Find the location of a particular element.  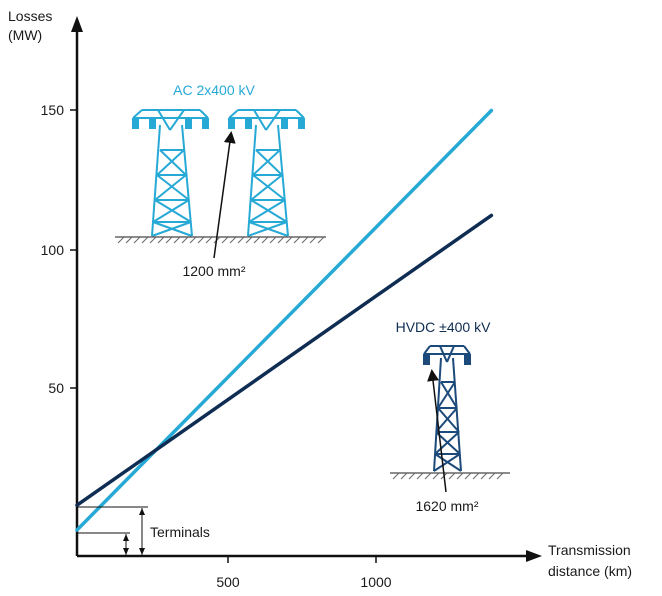

ac-conductor-arrow is located at coordinates (224, 195).